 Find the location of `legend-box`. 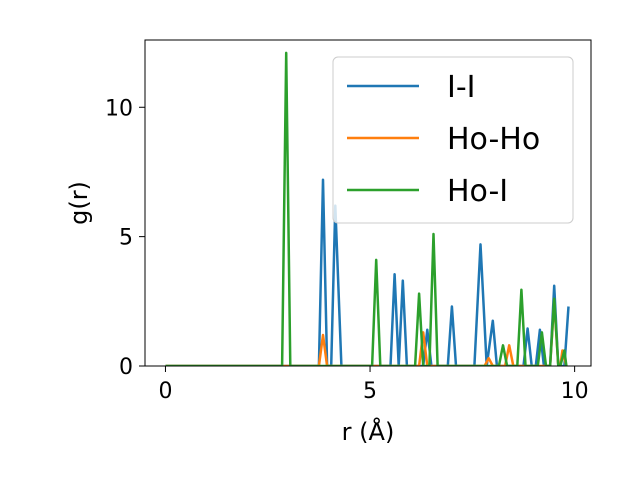

legend-box is located at coordinates (453, 140).